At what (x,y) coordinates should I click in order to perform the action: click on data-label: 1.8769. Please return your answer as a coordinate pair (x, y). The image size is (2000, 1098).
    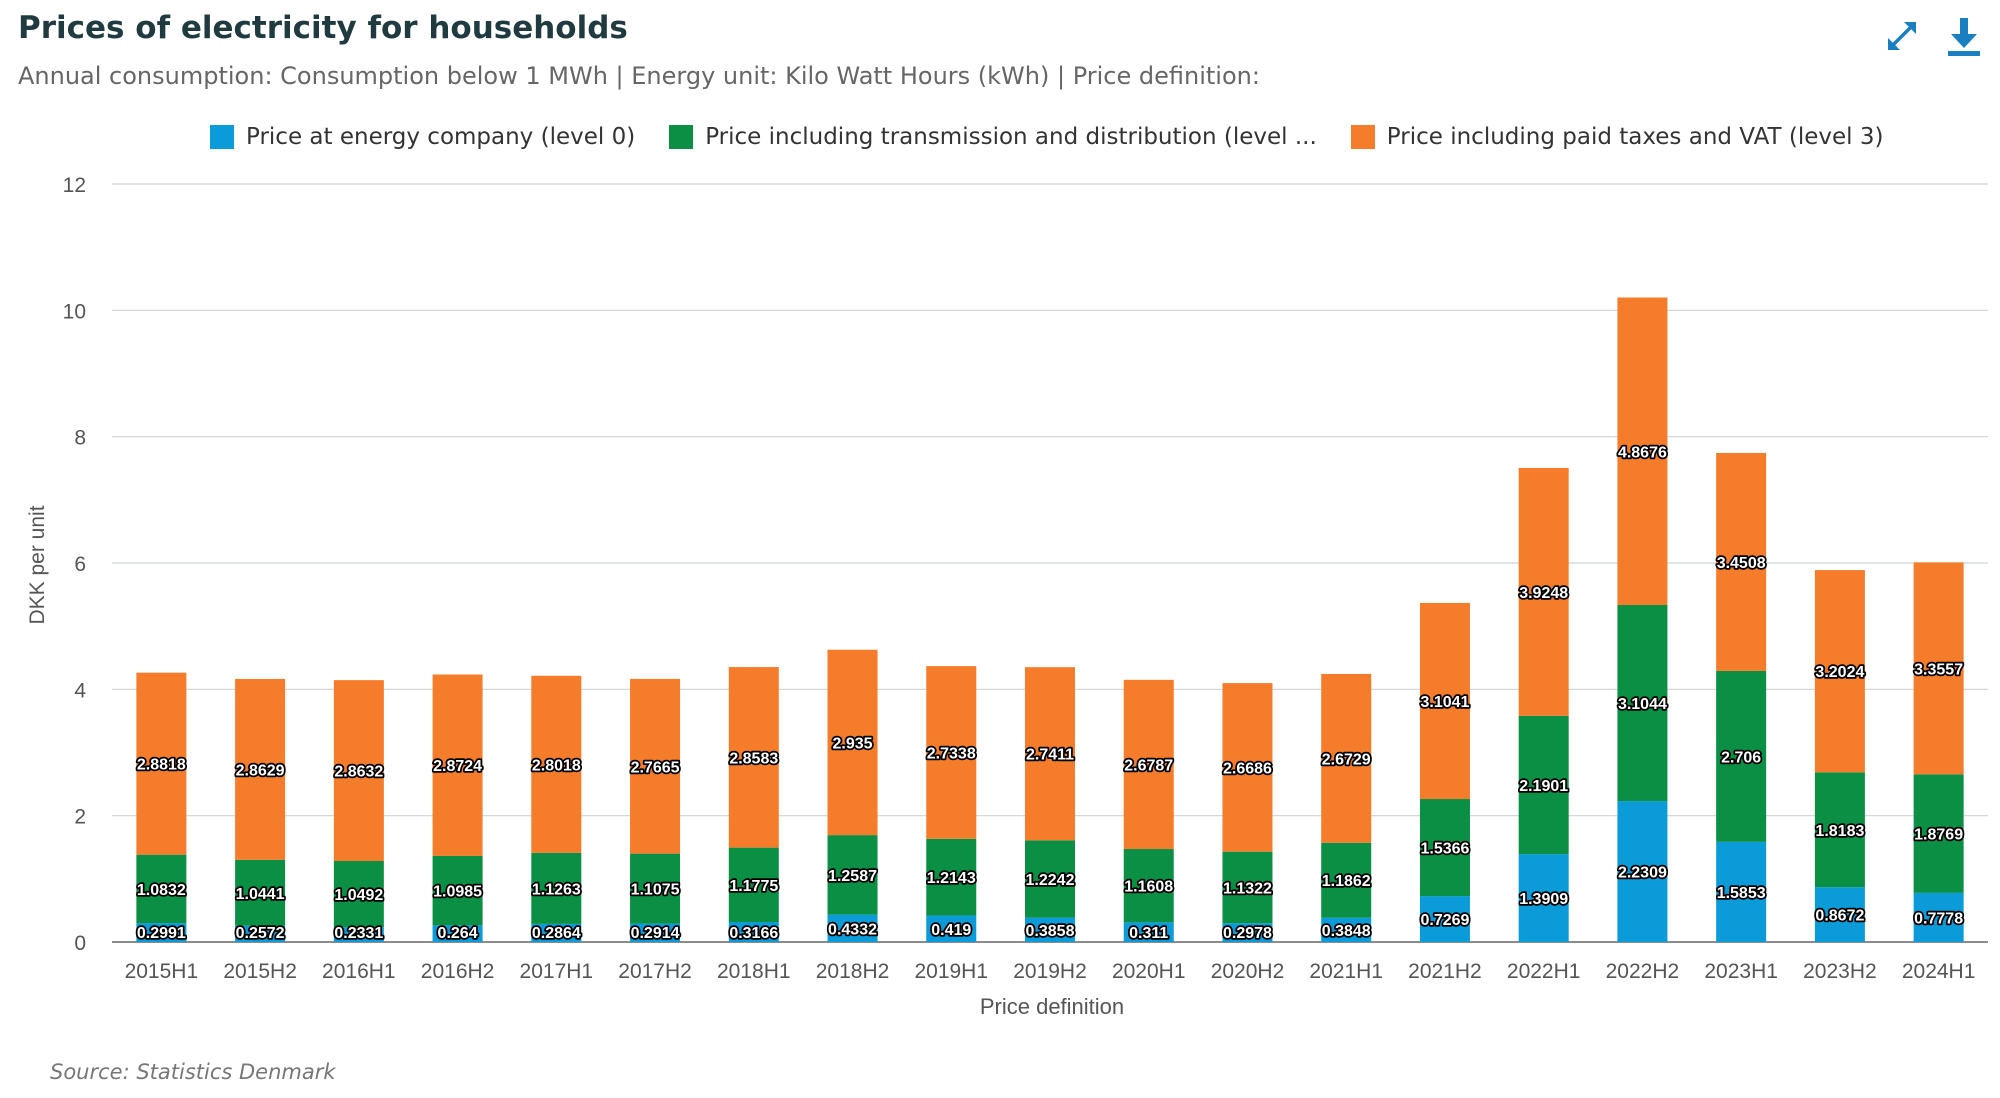
    Looking at the image, I should click on (1938, 835).